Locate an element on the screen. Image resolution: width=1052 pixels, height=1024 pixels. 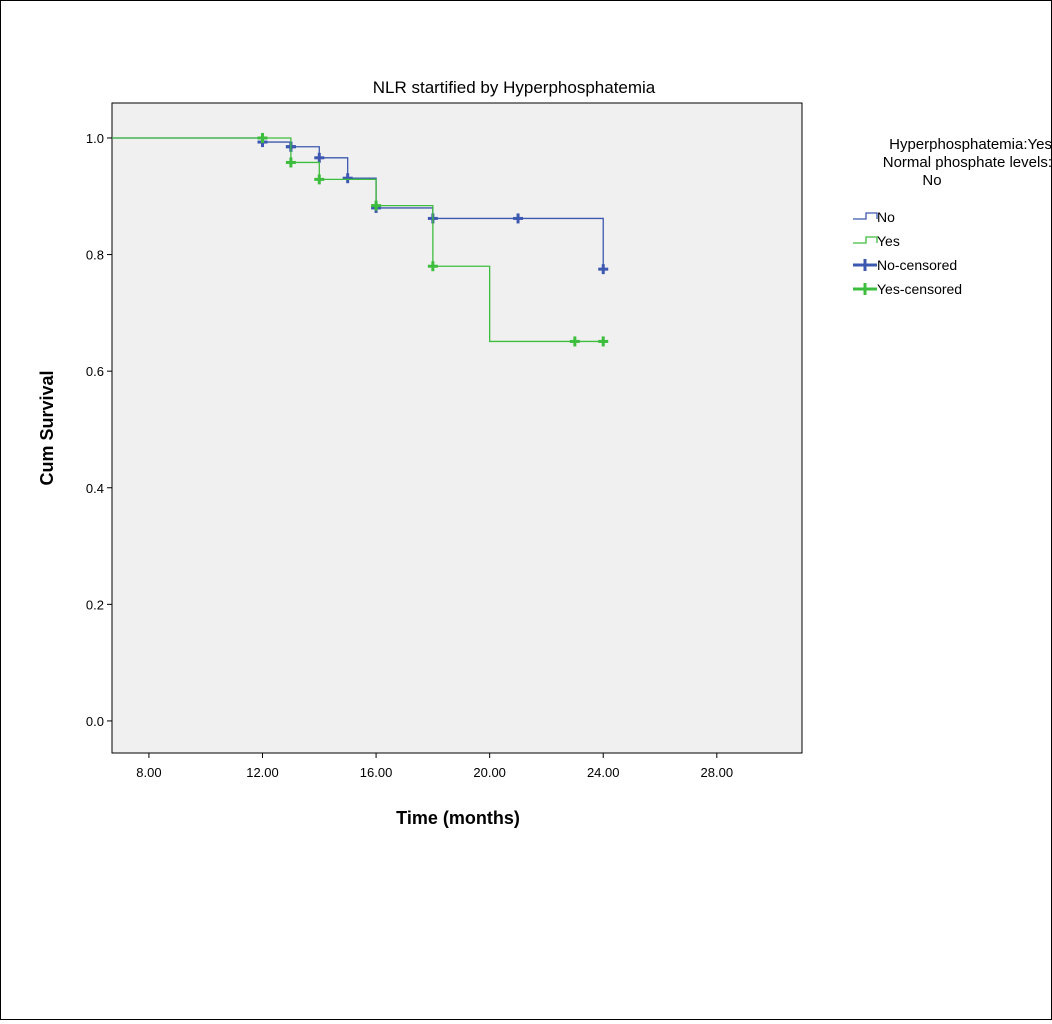
legend-title-line-3: No is located at coordinates (931, 180).